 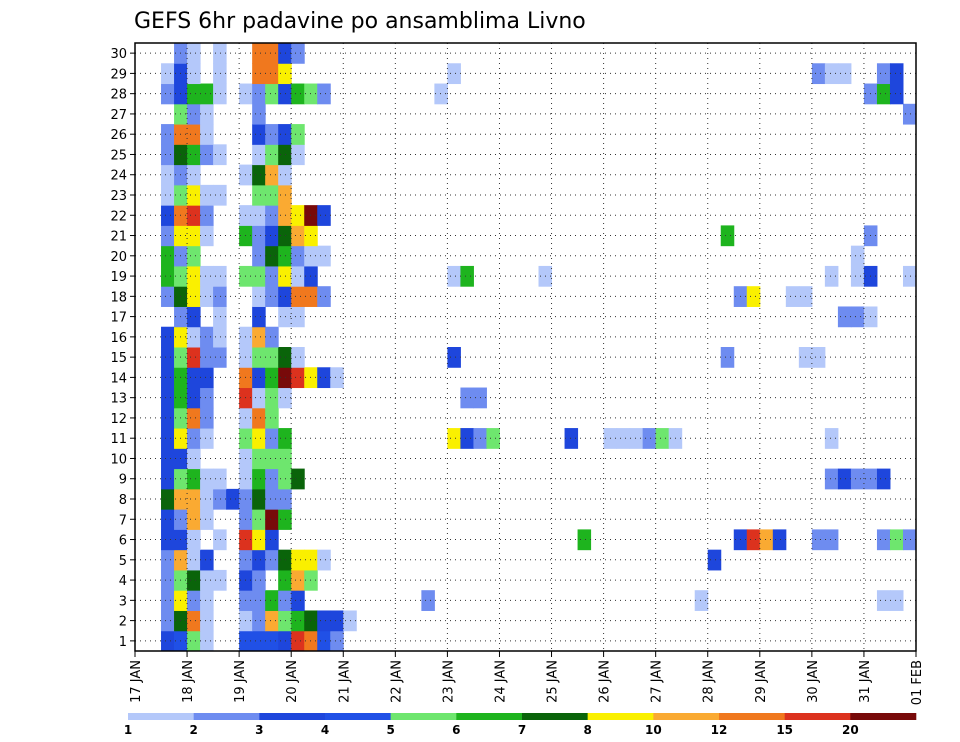 What do you see at coordinates (123, 500) in the screenshot?
I see `y-tick-label: 8` at bounding box center [123, 500].